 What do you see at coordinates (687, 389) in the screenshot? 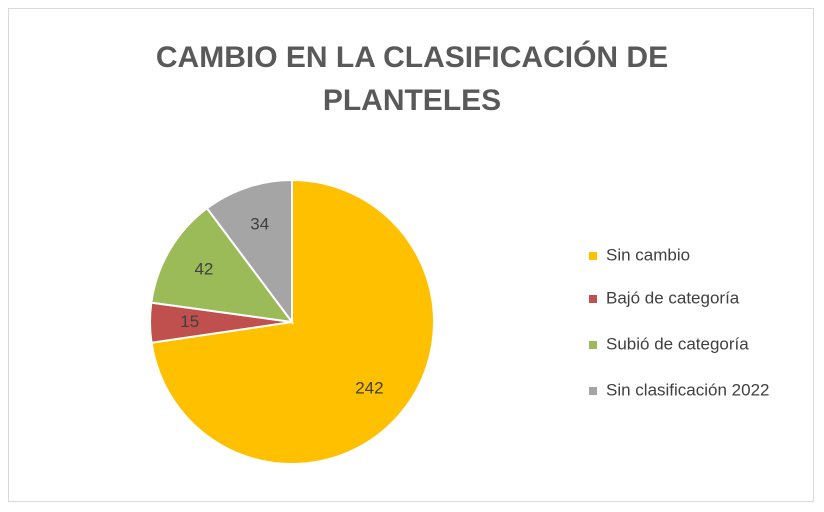
I see `legend-label: Sin clasificación 2022` at bounding box center [687, 389].